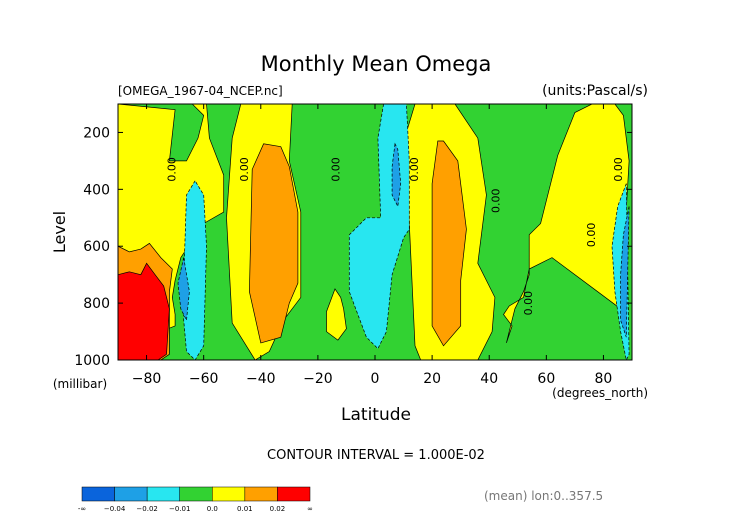 The width and height of the screenshot is (752, 532). I want to click on file-label: [OMEGA_1967-04_NCEP.nc], so click(200, 91).